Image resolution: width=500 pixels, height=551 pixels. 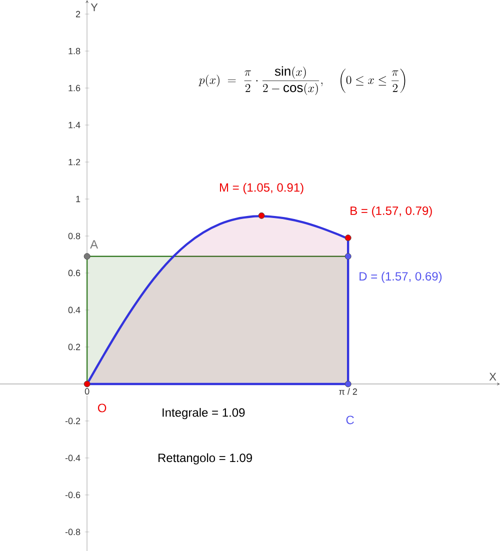 What do you see at coordinates (72, 421) in the screenshot?
I see `y-tick-label: -0.2` at bounding box center [72, 421].